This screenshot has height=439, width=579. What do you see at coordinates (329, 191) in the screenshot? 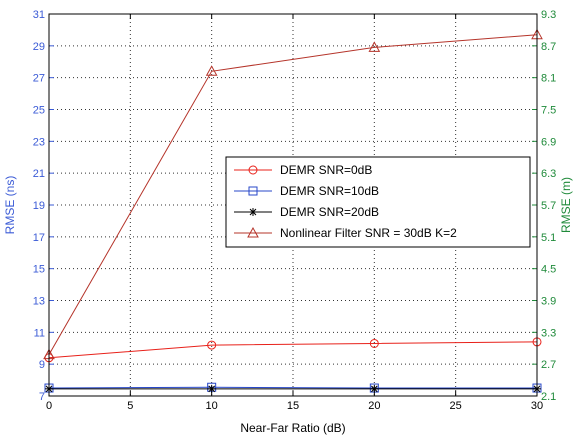
I see `legend-label: DEMR SNR=10dB` at bounding box center [329, 191].